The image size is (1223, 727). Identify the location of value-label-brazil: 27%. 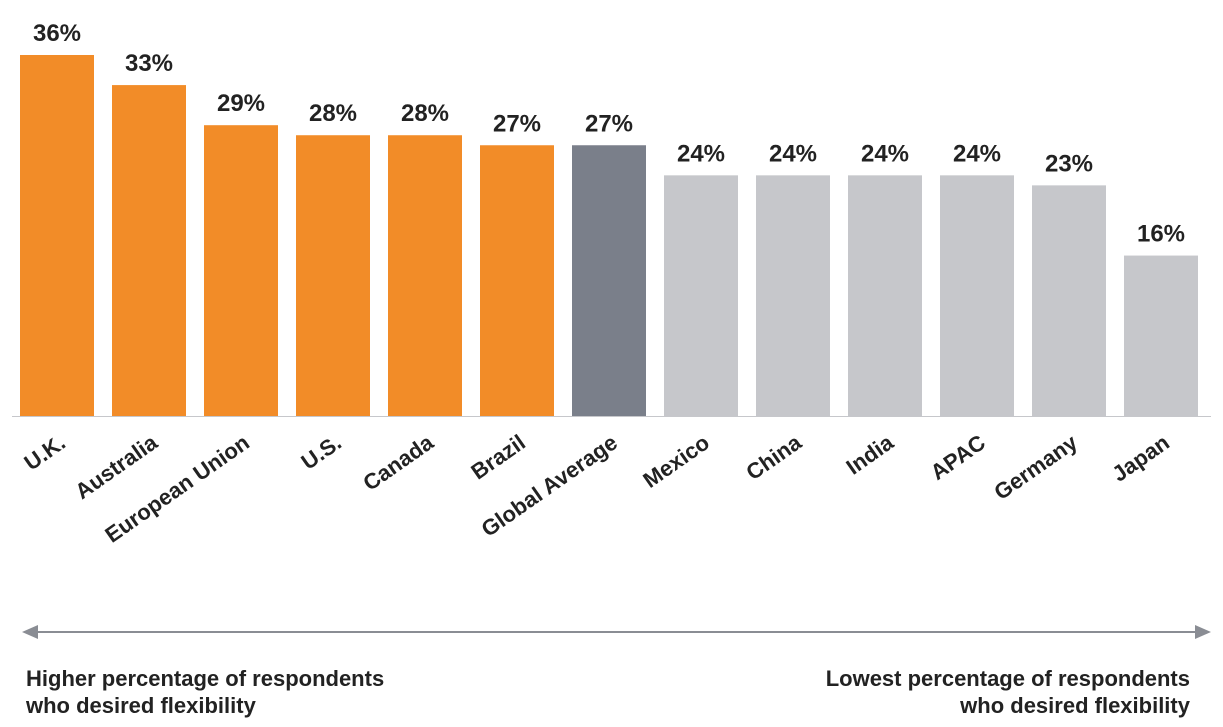
(517, 123).